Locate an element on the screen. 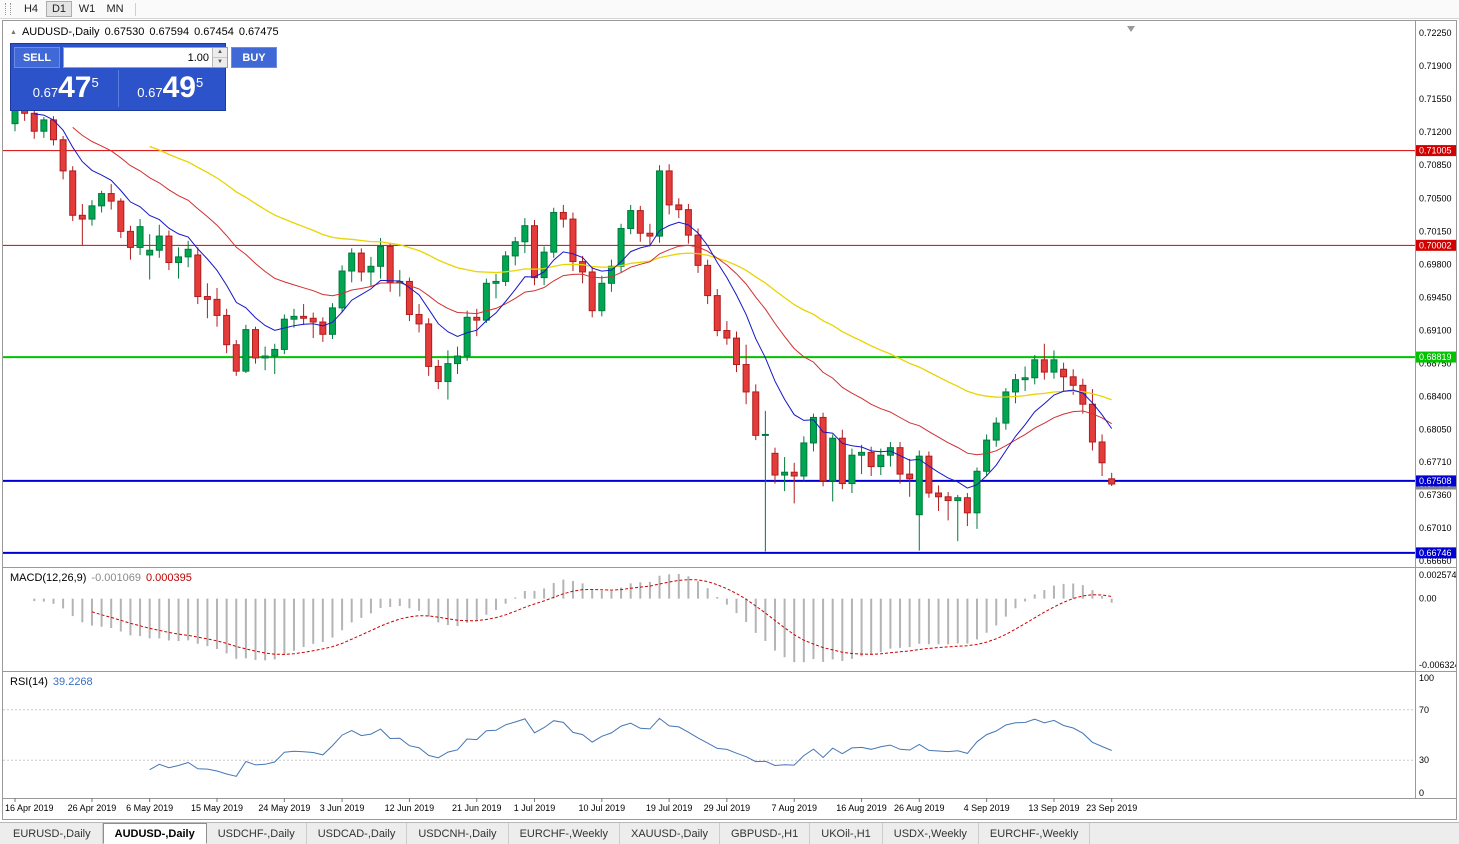  chart-tab-usdcnh-daily: USDCNH-,Daily is located at coordinates (458, 833).